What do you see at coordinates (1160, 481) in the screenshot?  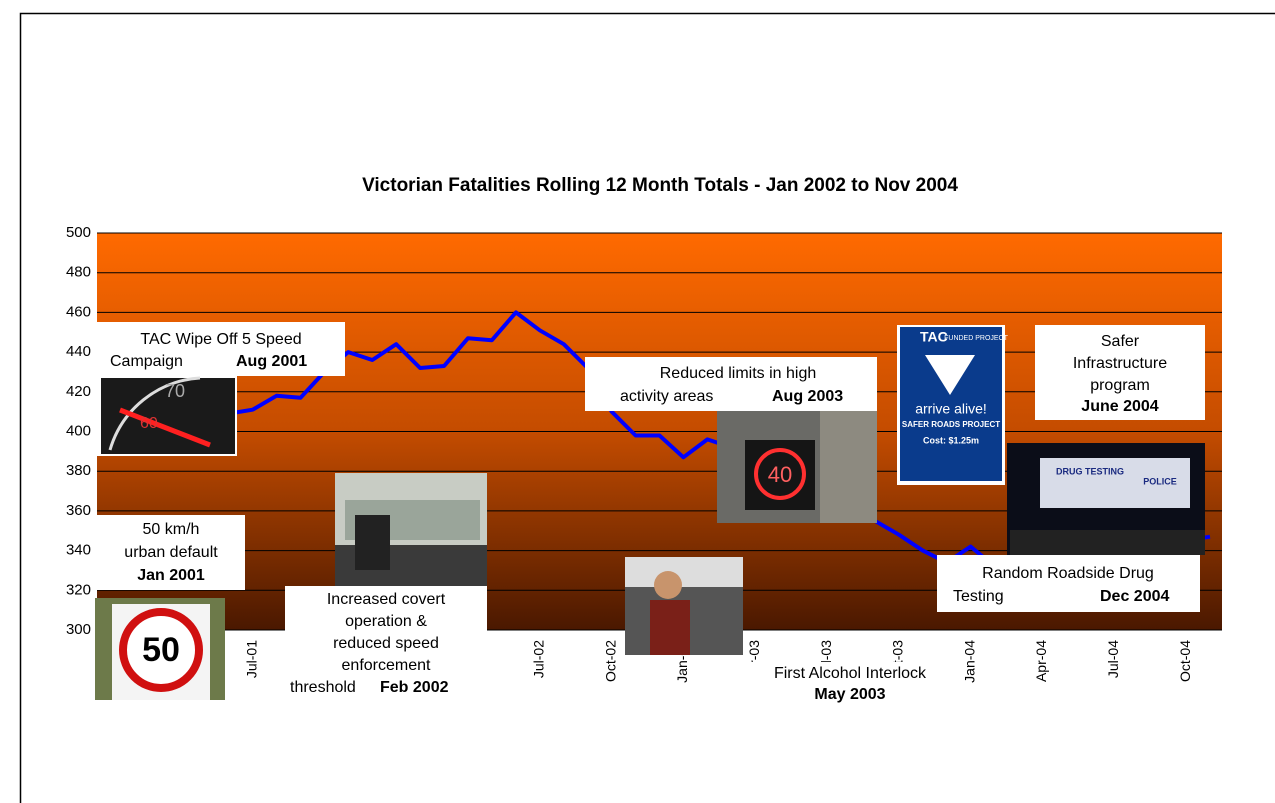 I see `photo-text: POLICE` at bounding box center [1160, 481].